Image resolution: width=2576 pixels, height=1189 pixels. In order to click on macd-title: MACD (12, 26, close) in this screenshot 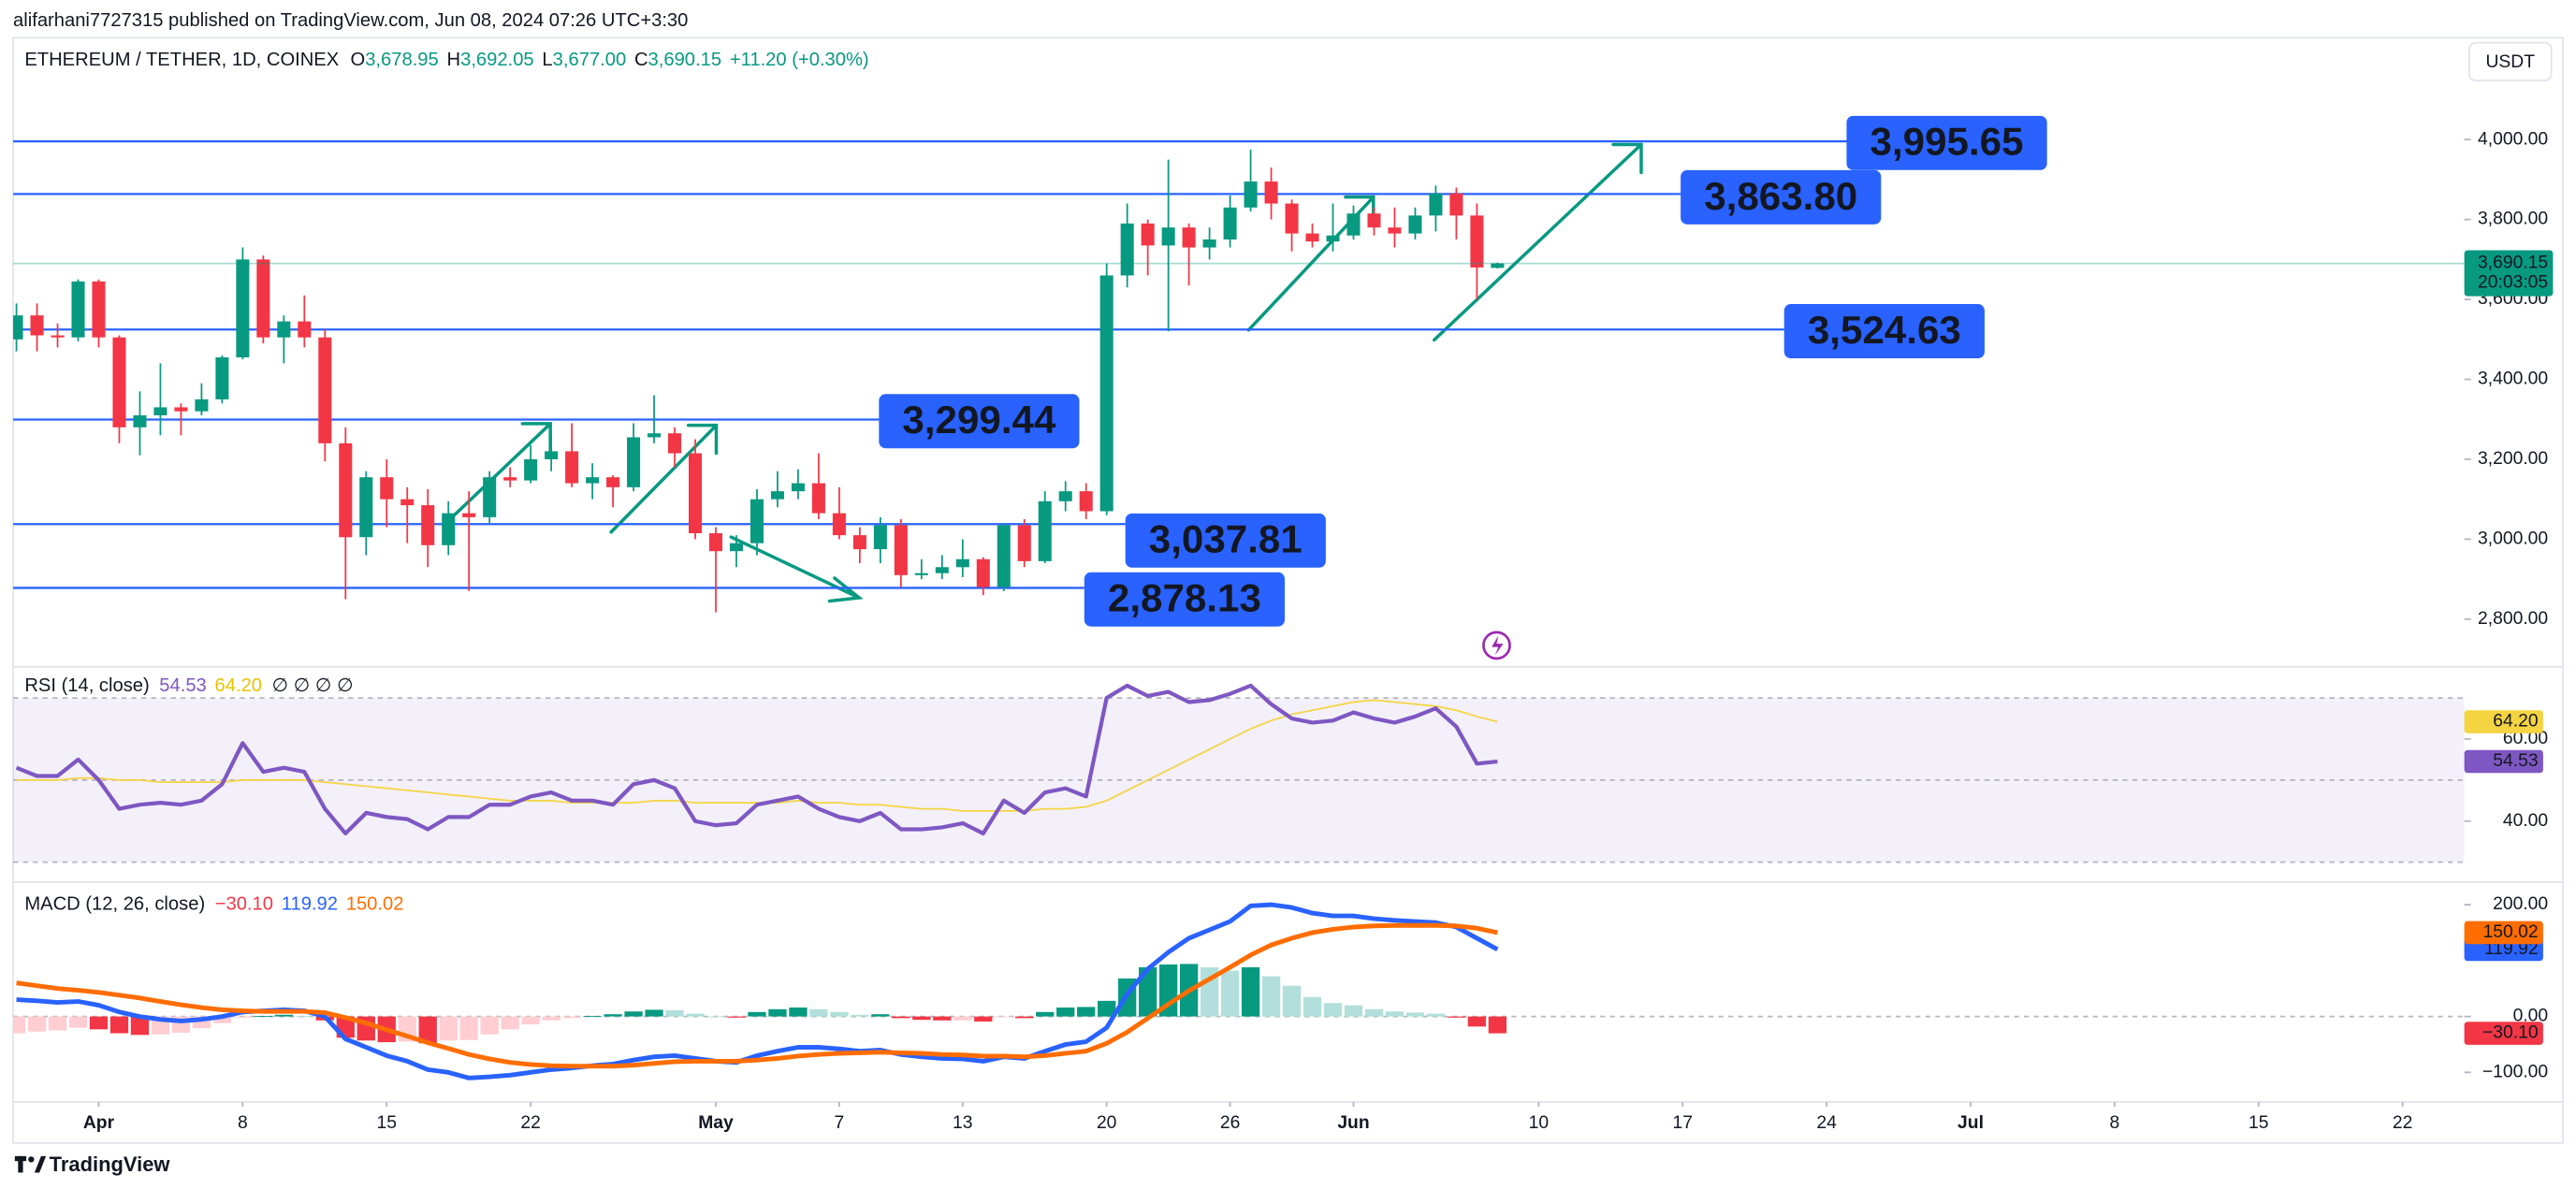, I will do `click(114, 904)`.